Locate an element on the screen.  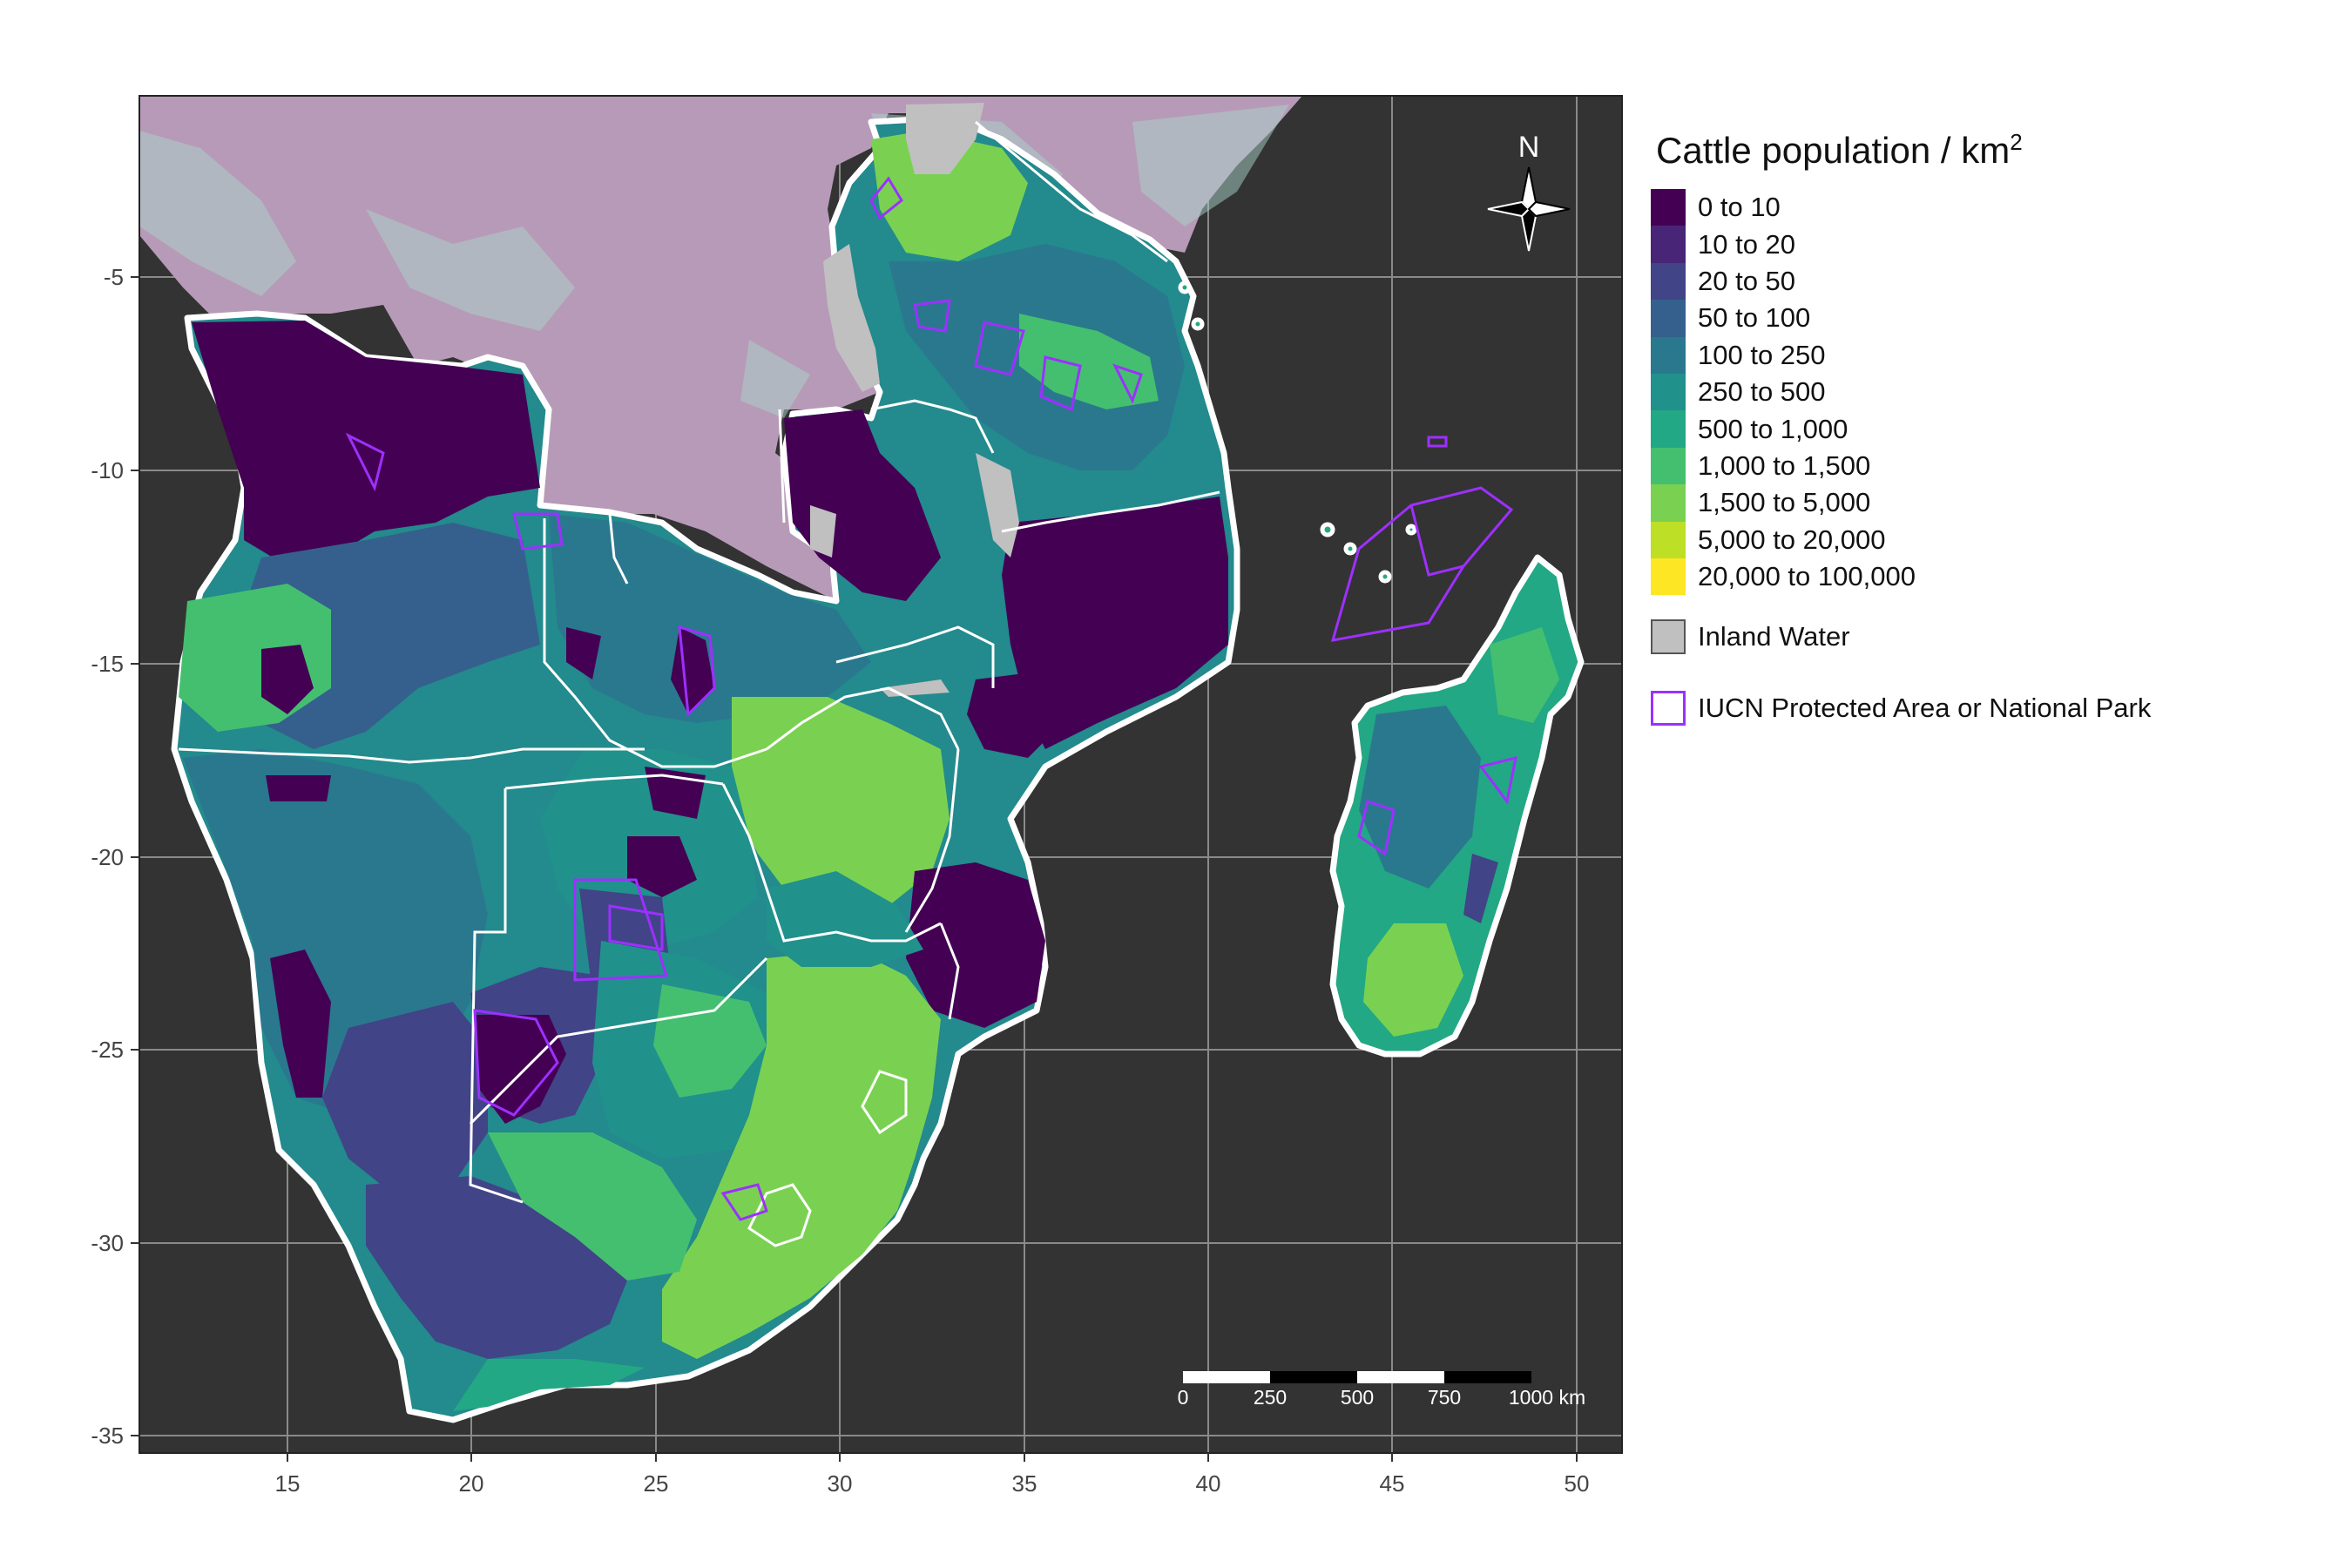
legend-item: 50 to 100 is located at coordinates (1982, 319).